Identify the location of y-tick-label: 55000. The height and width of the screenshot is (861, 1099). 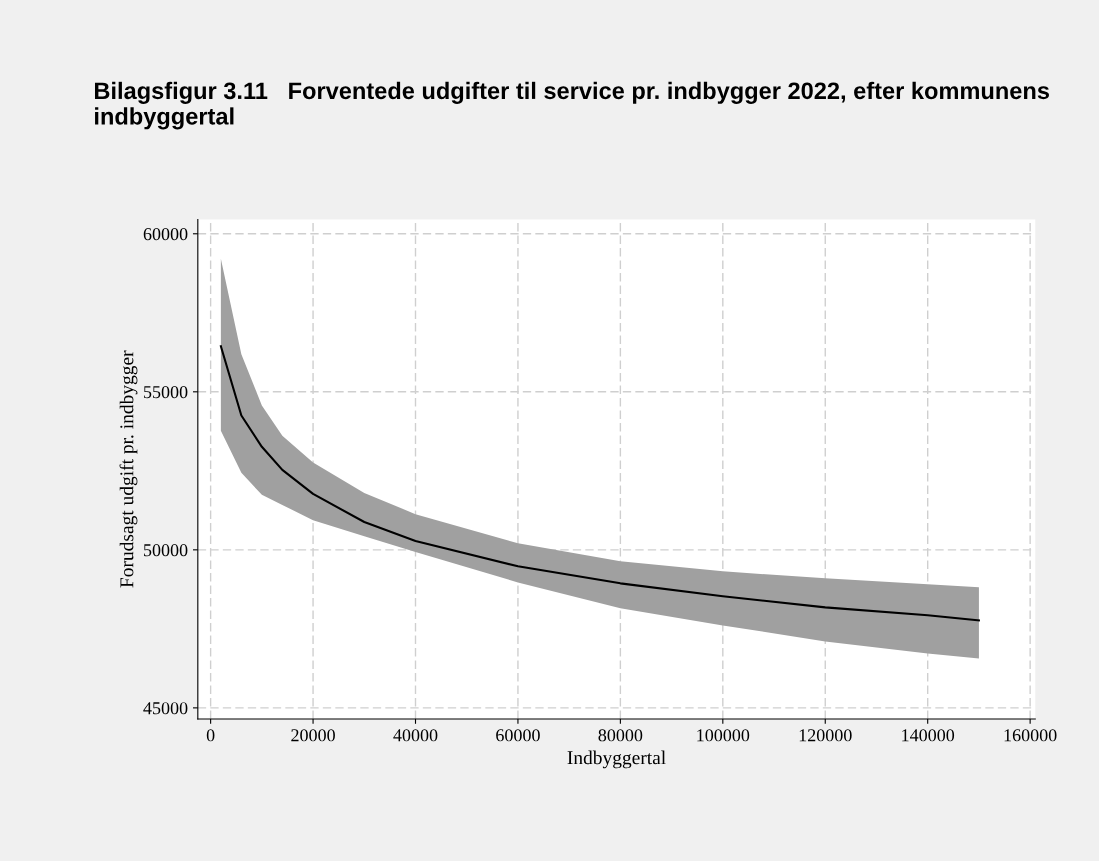
(166, 392).